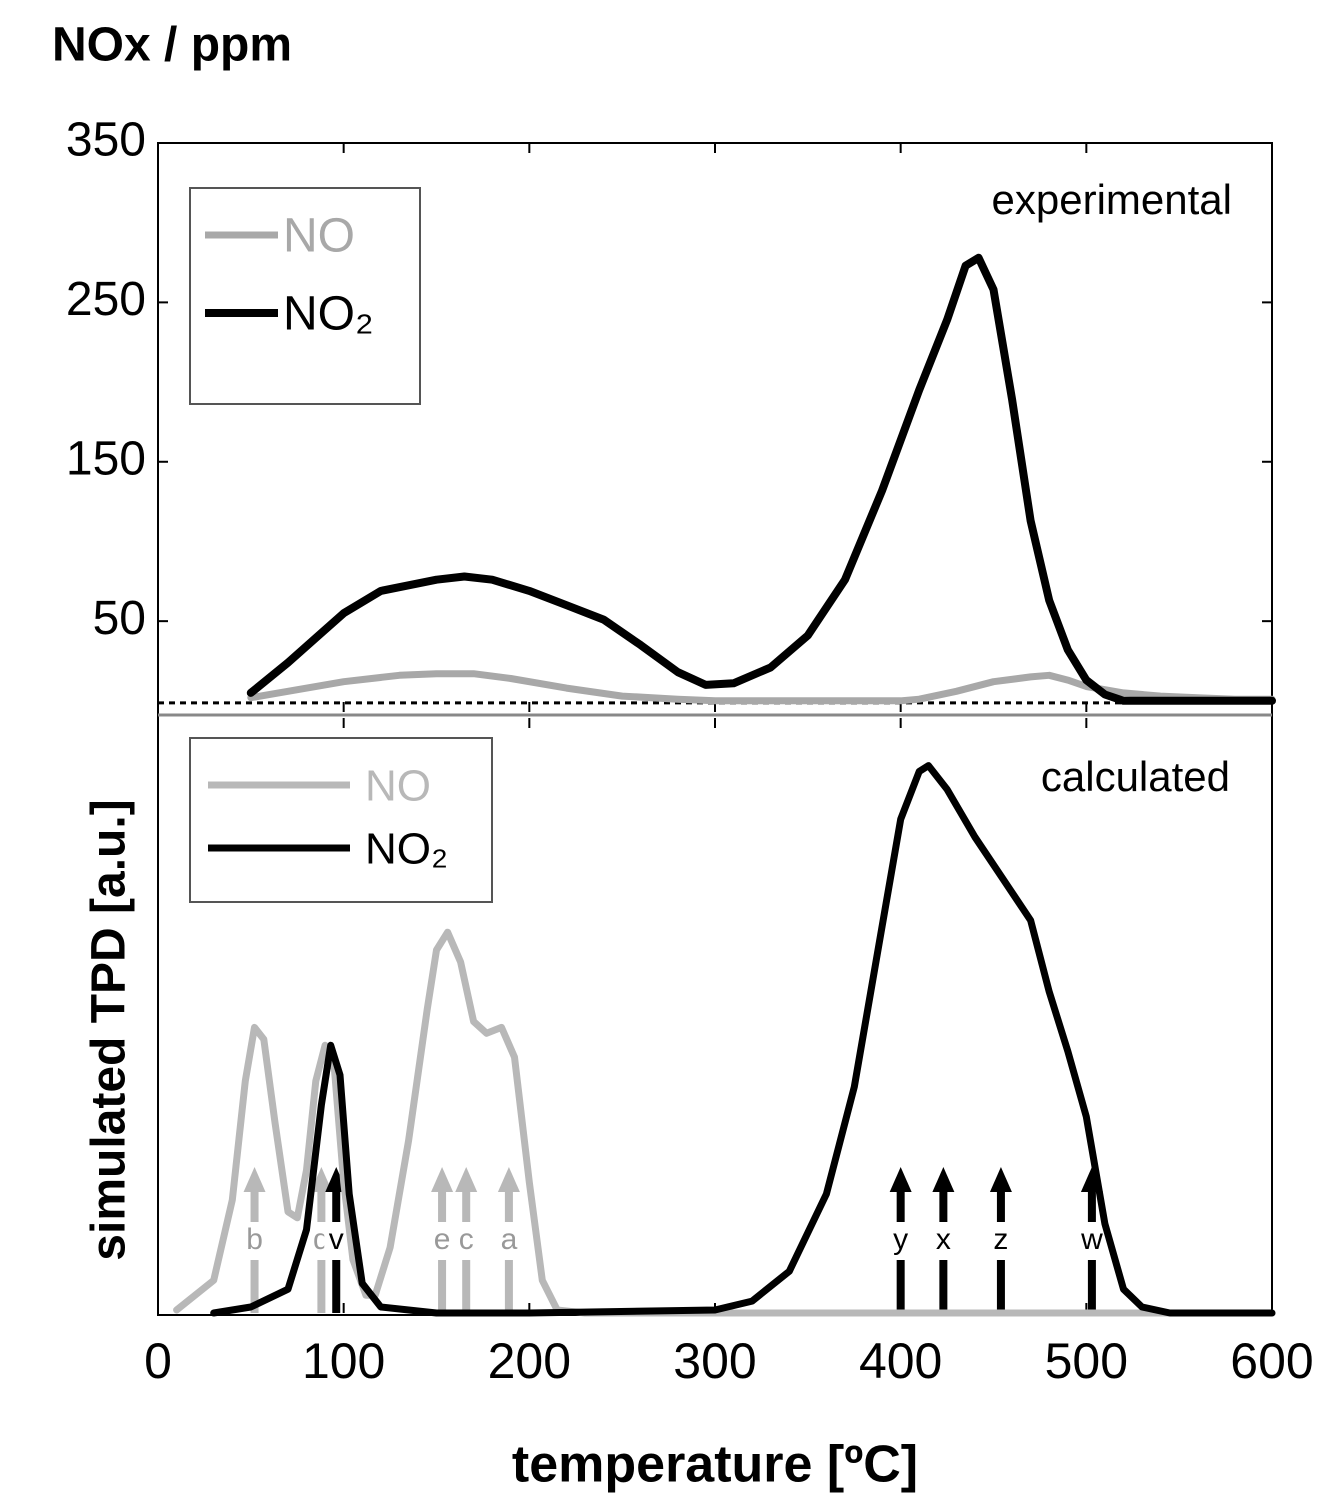 The image size is (1333, 1508). I want to click on x-tick-label: 300, so click(714, 1361).